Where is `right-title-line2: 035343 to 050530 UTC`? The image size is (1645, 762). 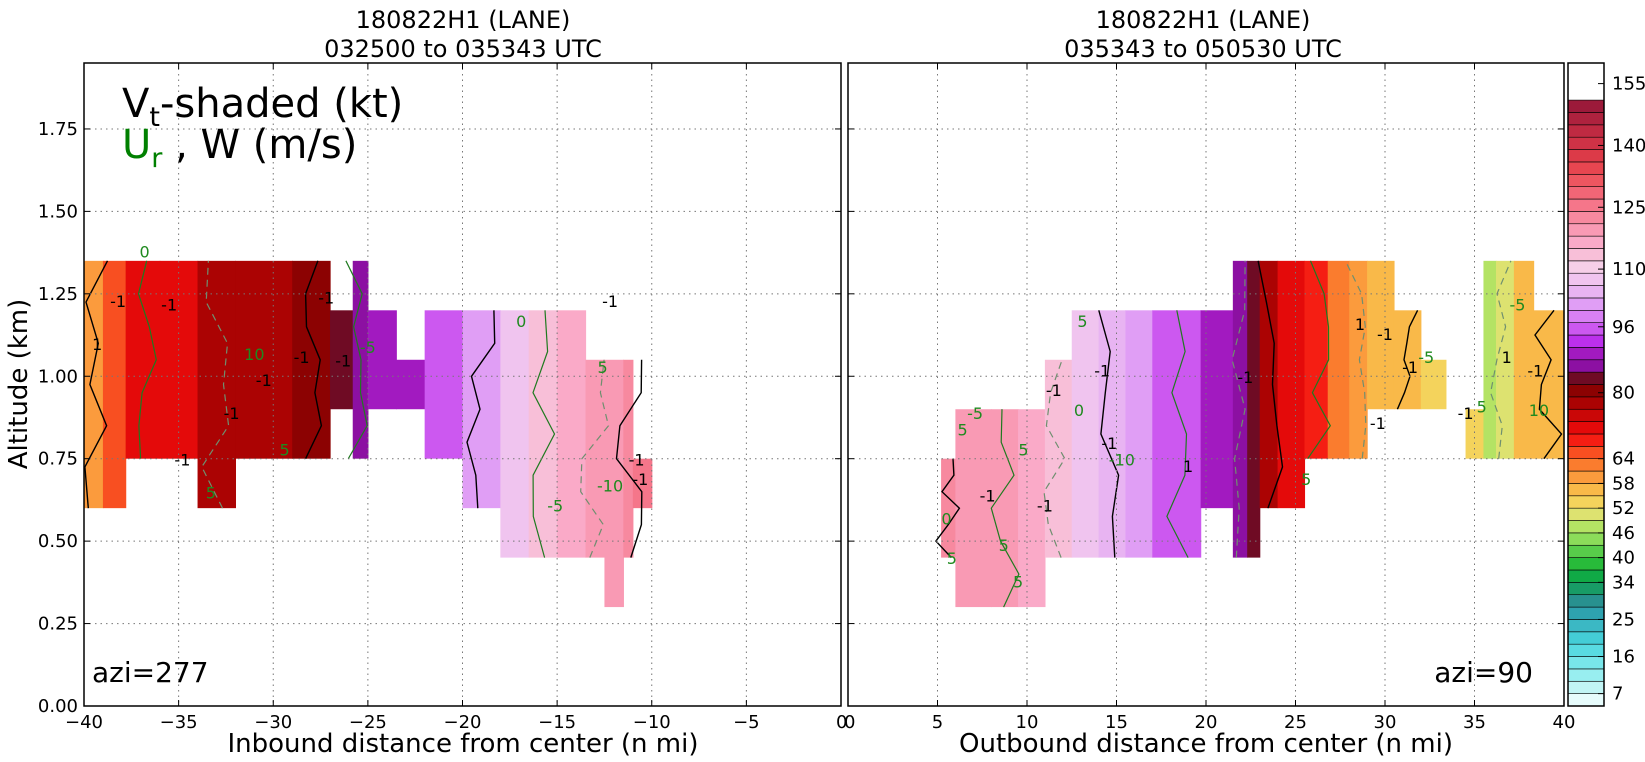 right-title-line2: 035343 to 050530 UTC is located at coordinates (1203, 49).